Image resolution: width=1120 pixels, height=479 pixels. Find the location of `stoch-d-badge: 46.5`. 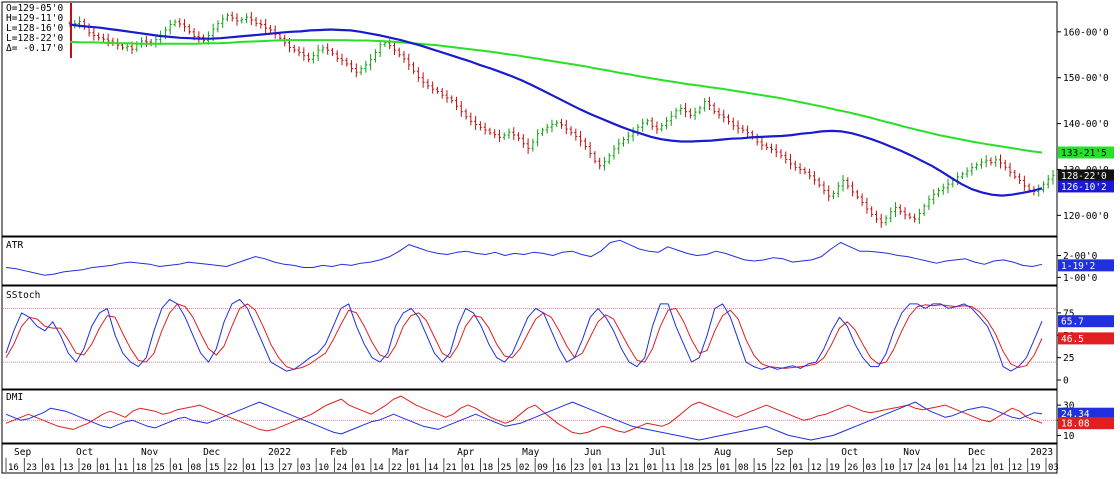

stoch-d-badge: 46.5 is located at coordinates (1072, 339).